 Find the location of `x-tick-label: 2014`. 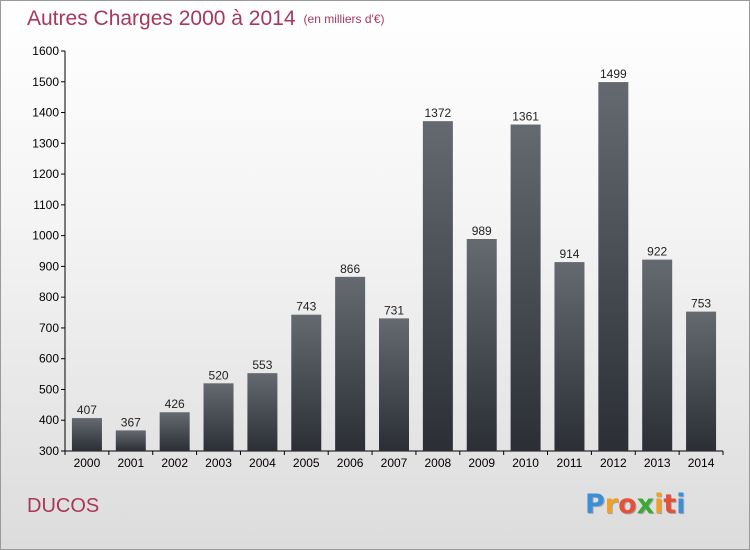

x-tick-label: 2014 is located at coordinates (701, 463).